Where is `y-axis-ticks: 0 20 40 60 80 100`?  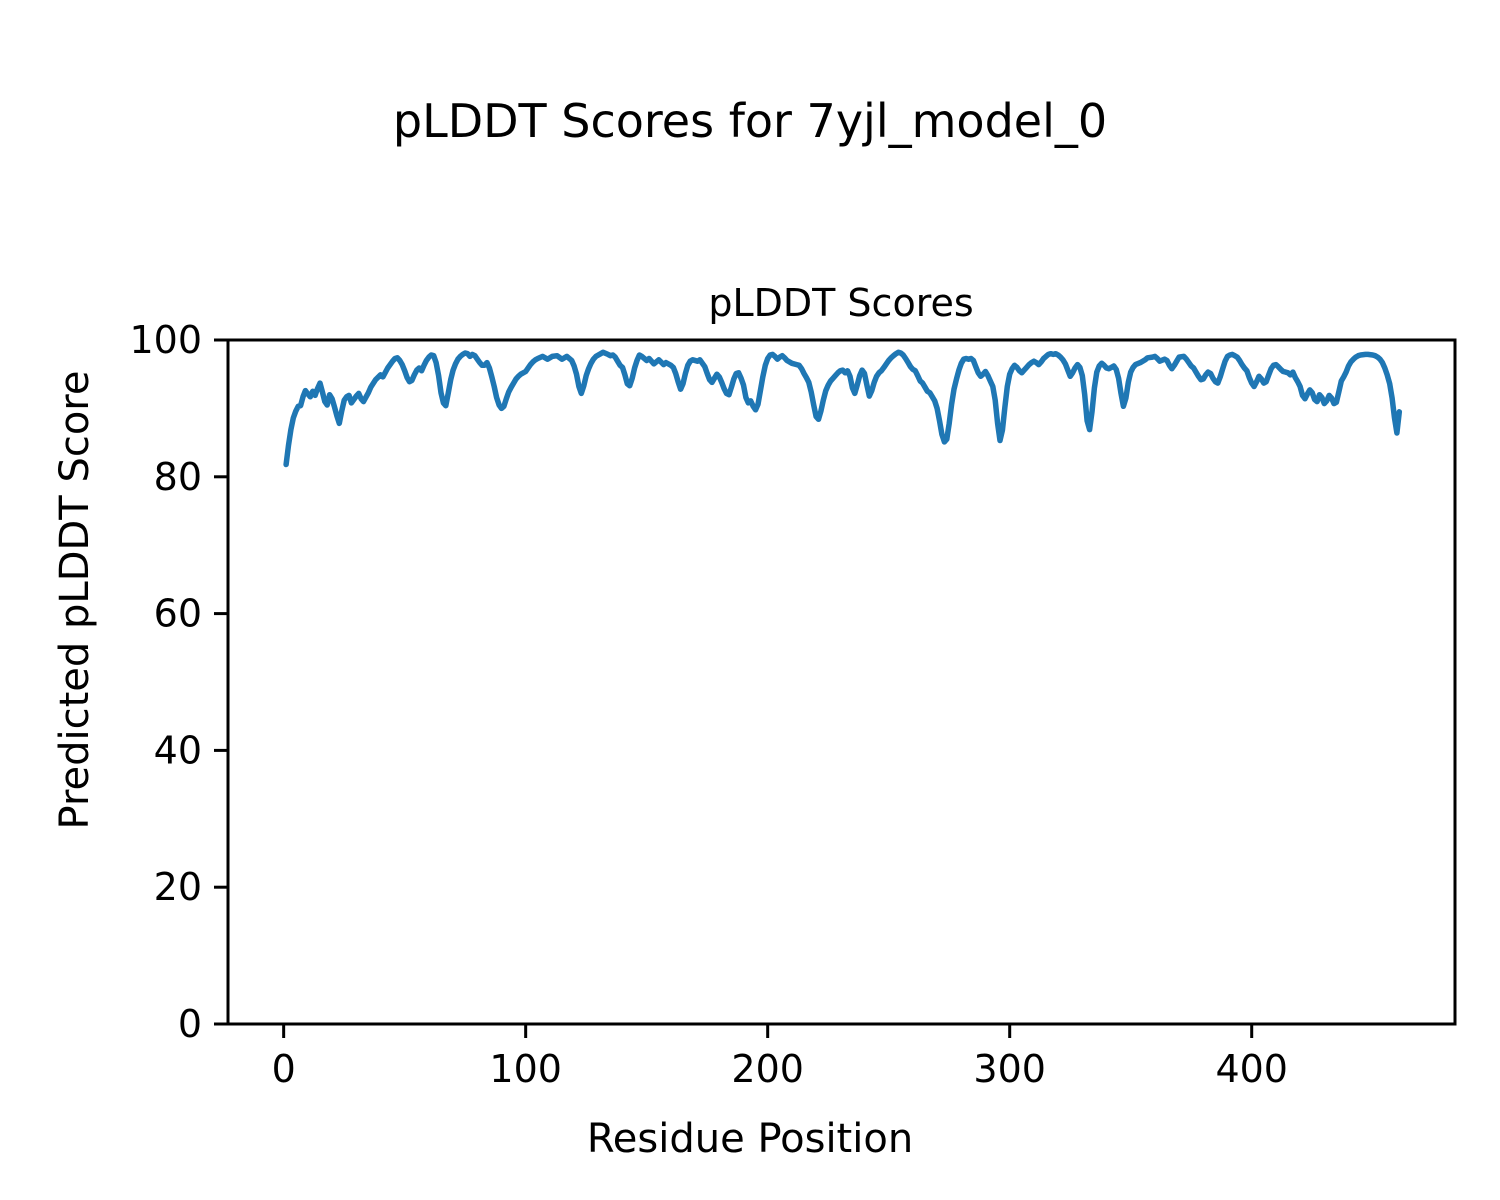 y-axis-ticks: 0 20 40 60 80 100 is located at coordinates (178, 682).